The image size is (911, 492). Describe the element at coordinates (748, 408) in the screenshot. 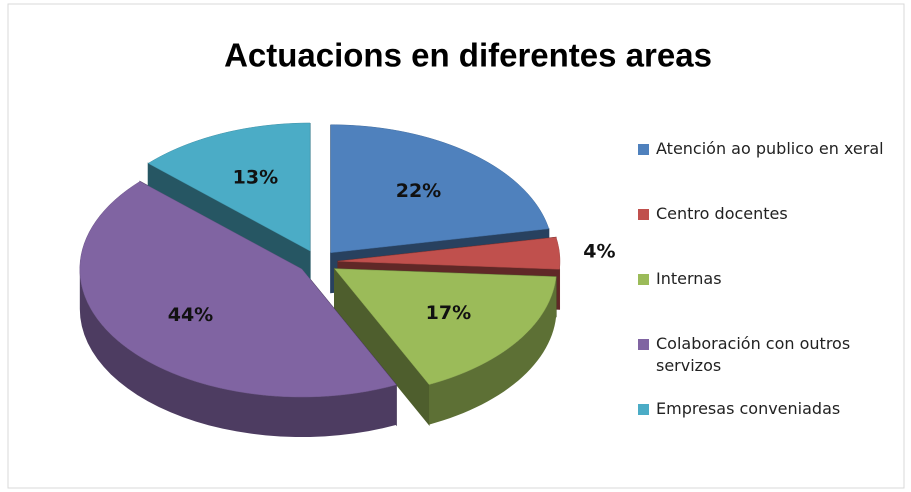

I see `legend-label: Empresas conveniadas` at that location.